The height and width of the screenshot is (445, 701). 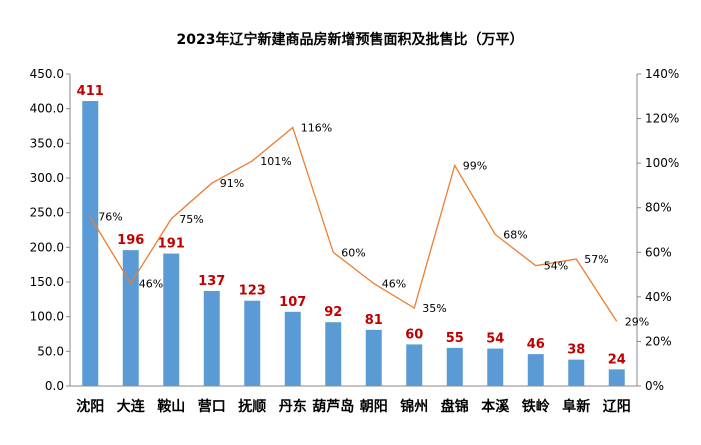 I want to click on right-tick-label: 100%, so click(x=662, y=163).